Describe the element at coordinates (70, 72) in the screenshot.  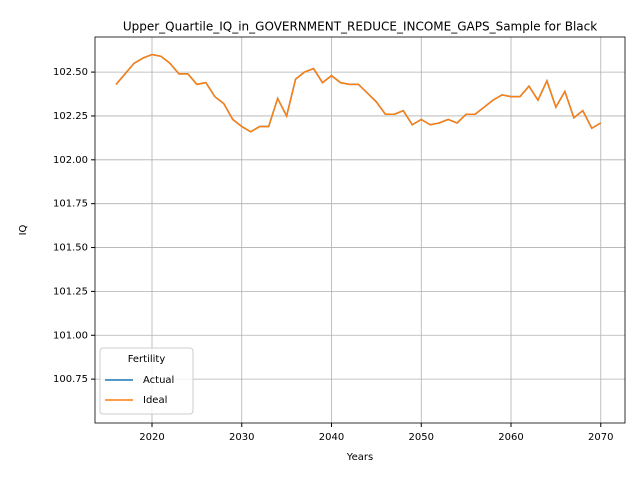
I see `y-tick-label: 102.50` at that location.